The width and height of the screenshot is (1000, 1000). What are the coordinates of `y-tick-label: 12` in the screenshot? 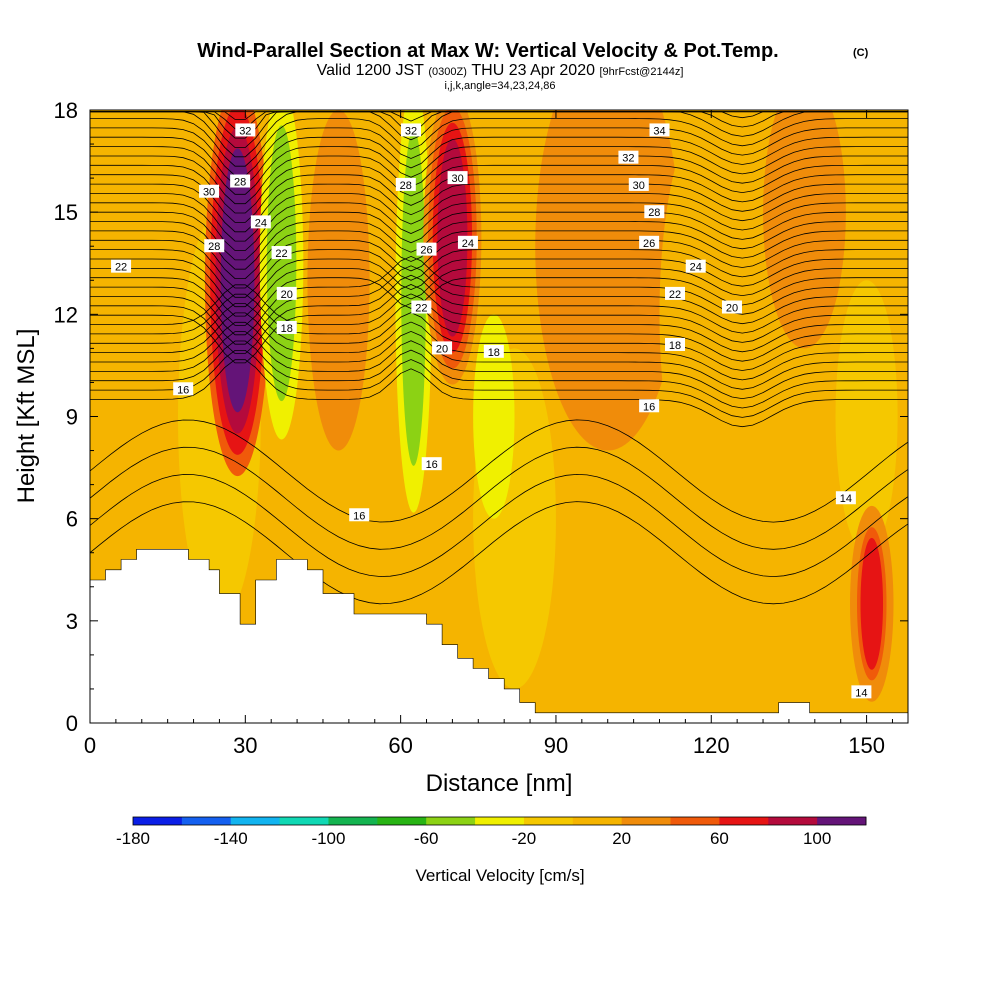 It's located at (66, 314).